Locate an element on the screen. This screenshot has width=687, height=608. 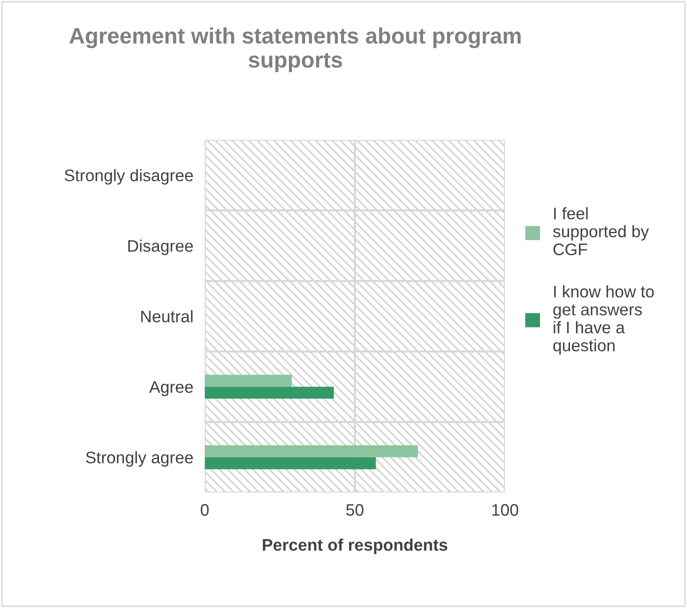
y-tick-label: Strongly disagree is located at coordinates (128, 177).